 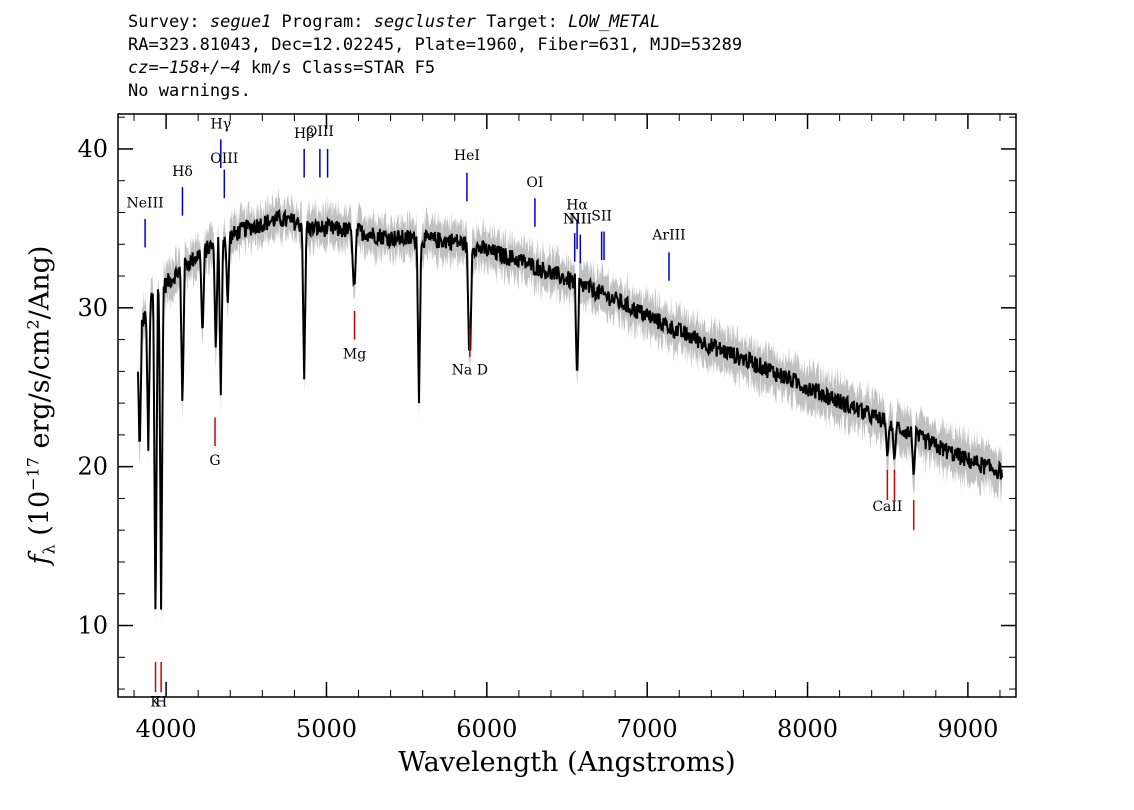 What do you see at coordinates (534, 183) in the screenshot?
I see `emission-line-label: OI` at bounding box center [534, 183].